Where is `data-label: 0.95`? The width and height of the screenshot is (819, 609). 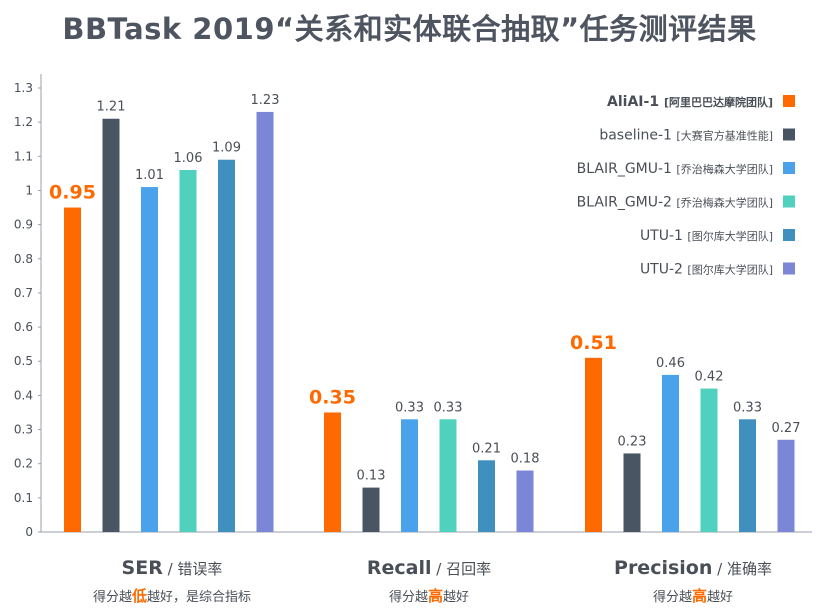 data-label: 0.95 is located at coordinates (72, 193).